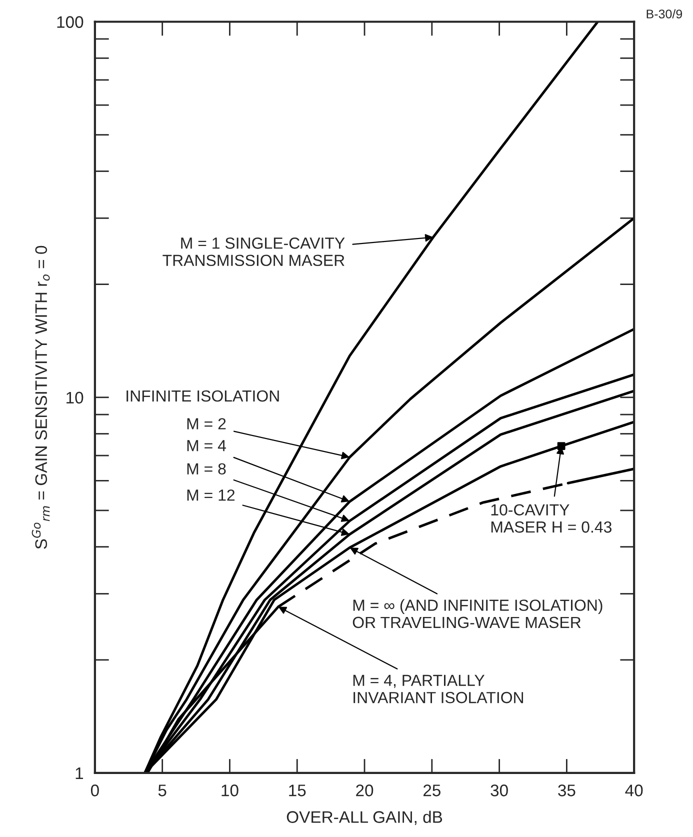 Image resolution: width=693 pixels, height=837 pixels. What do you see at coordinates (431, 790) in the screenshot?
I see `x-tick-label: 25` at bounding box center [431, 790].